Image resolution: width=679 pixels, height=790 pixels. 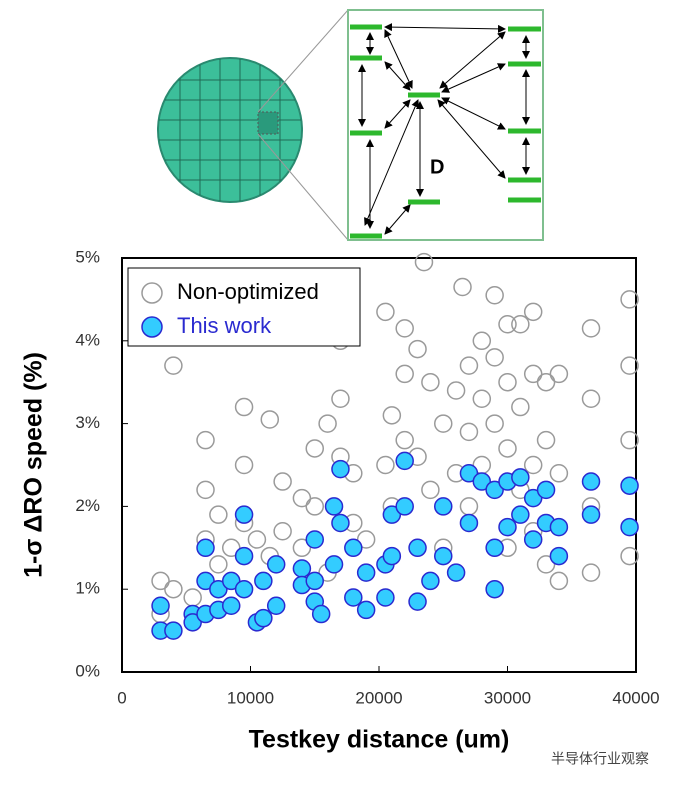 What do you see at coordinates (34, 465) in the screenshot?
I see `y-axis-label: 1-σ ΔRO speed (%)` at bounding box center [34, 465].